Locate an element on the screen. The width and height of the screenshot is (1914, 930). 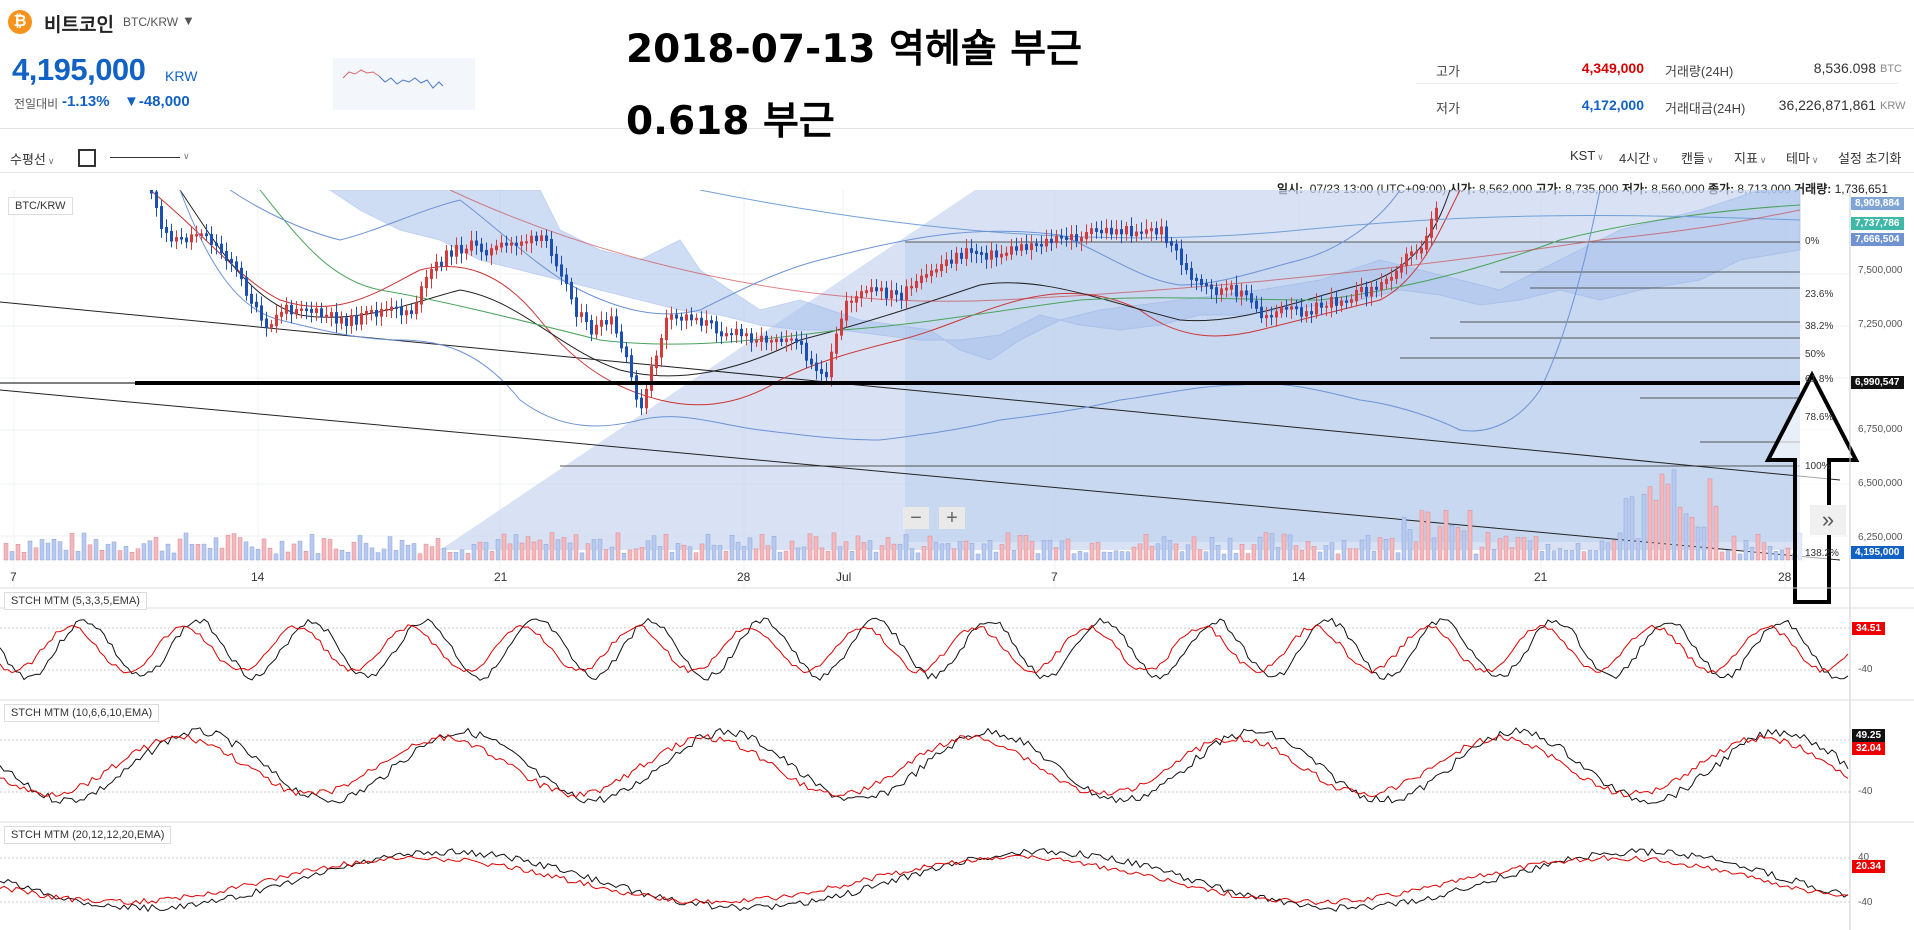
x-tick: 28 is located at coordinates (1785, 577).